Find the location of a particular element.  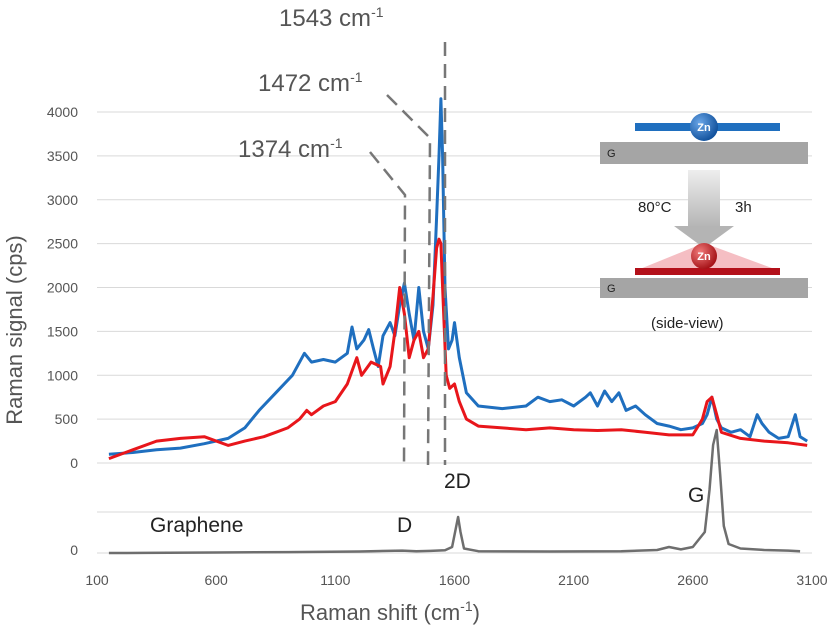

substrate-top is located at coordinates (704, 153).